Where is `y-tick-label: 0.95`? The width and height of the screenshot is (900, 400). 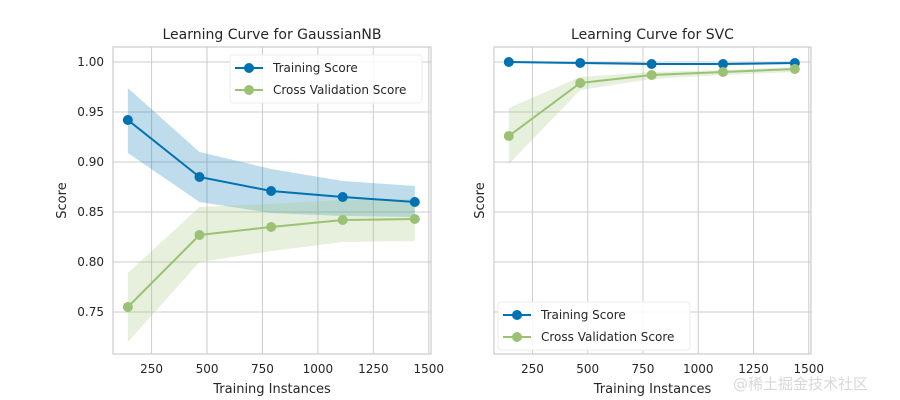
y-tick-label: 0.95 is located at coordinates (90, 112).